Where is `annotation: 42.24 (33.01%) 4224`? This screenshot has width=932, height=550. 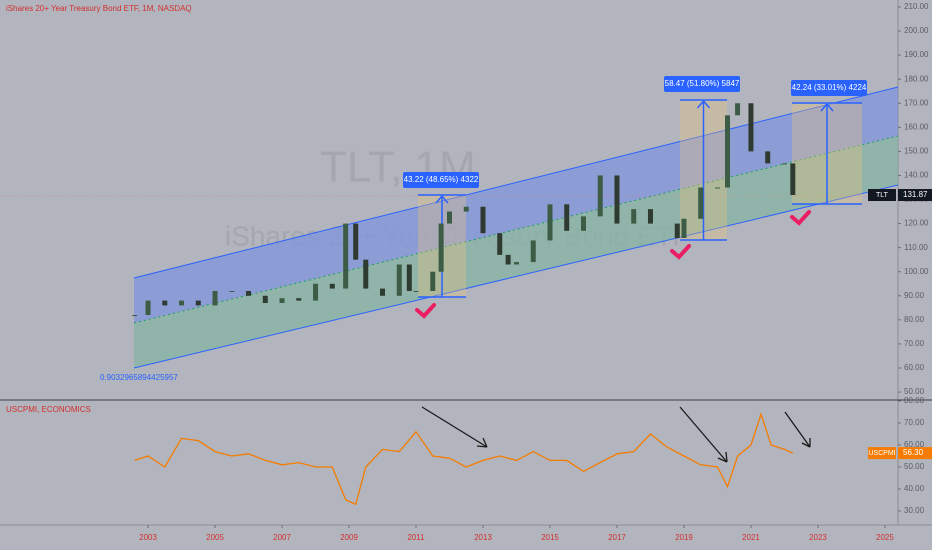
annotation: 42.24 (33.01%) 4224 is located at coordinates (829, 87).